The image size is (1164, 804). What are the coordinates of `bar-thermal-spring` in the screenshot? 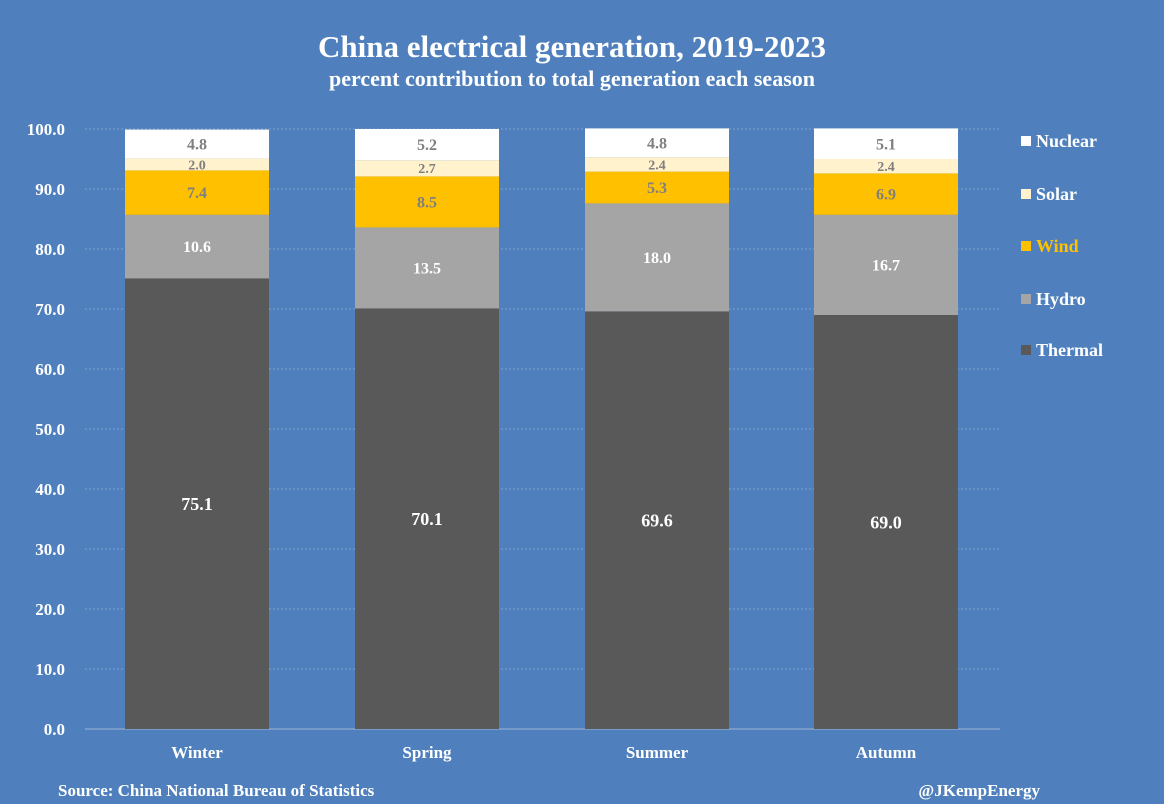 It's located at (427, 518).